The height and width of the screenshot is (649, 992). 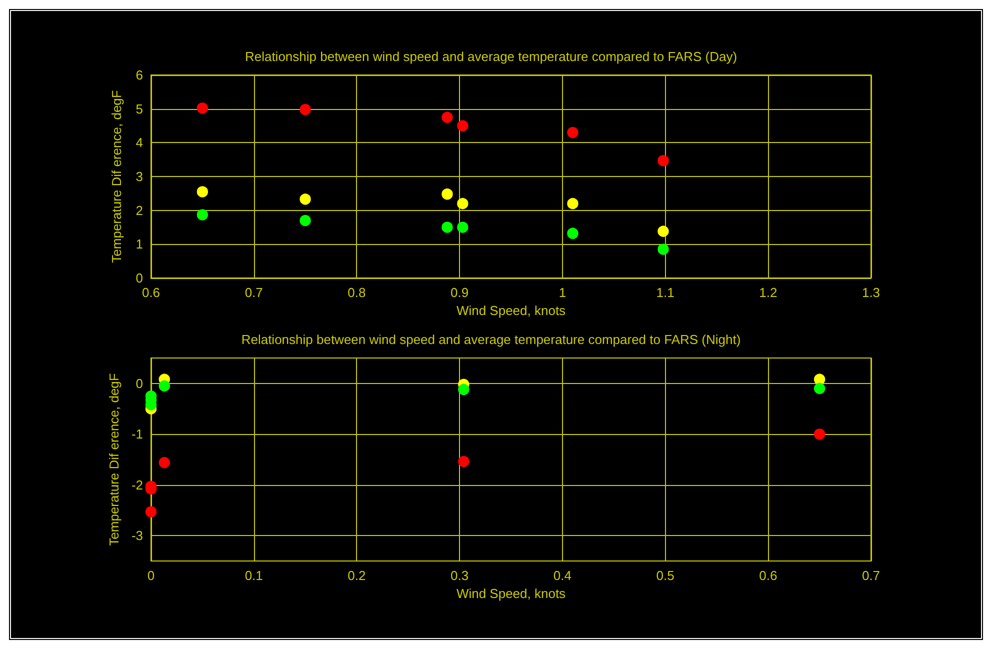 I want to click on y-tick-label: 1, so click(x=139, y=244).